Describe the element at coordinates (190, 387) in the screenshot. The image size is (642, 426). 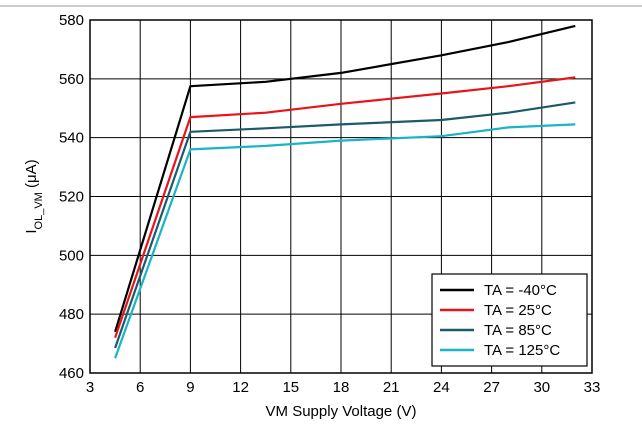
I see `x-tick-label: 9` at that location.